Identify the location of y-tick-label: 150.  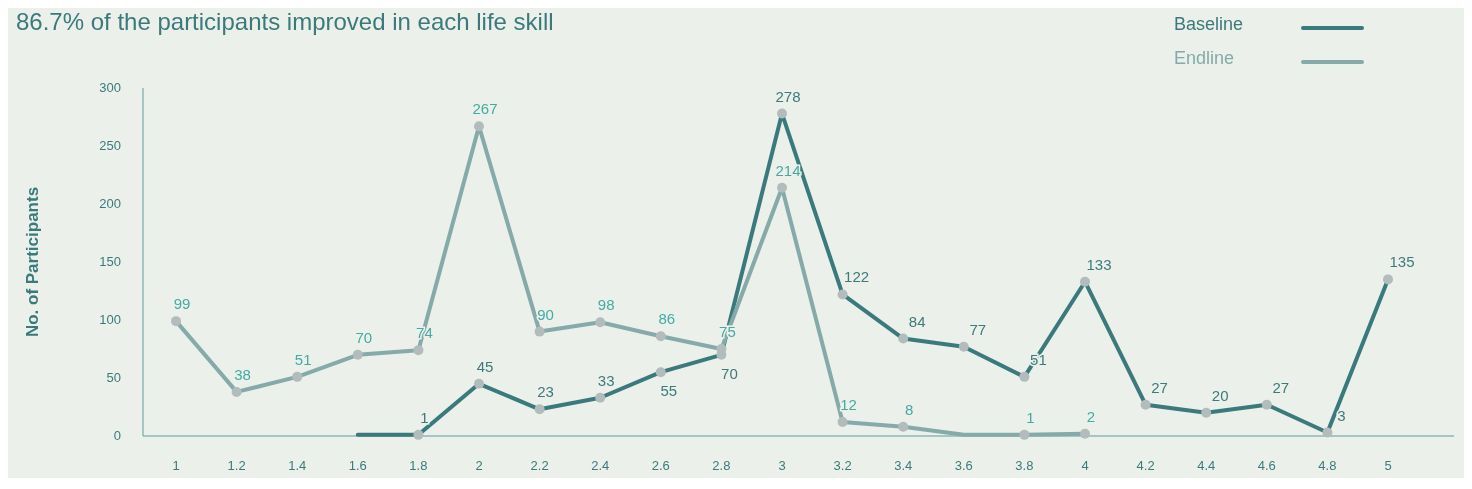
(110, 261).